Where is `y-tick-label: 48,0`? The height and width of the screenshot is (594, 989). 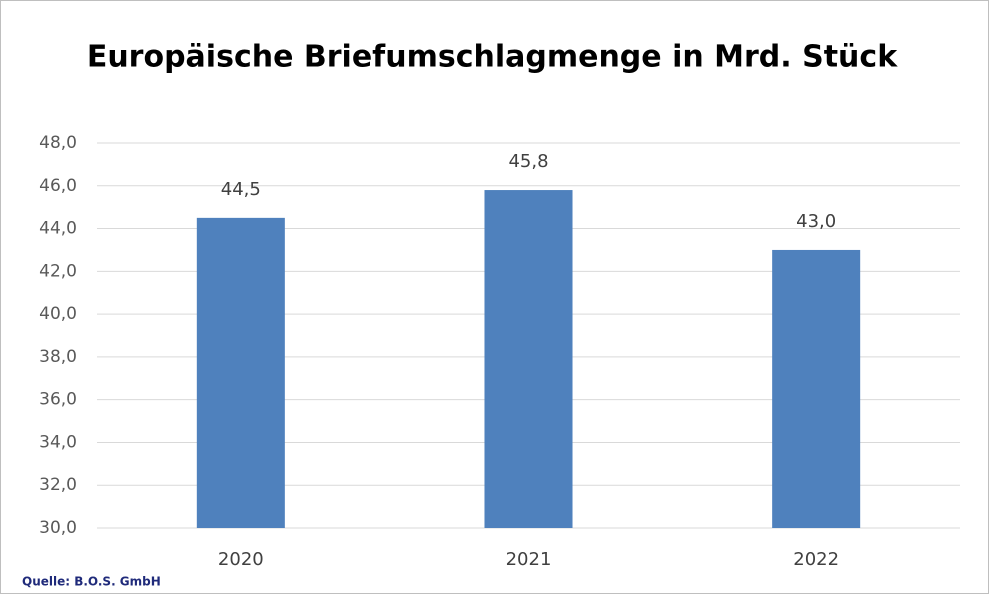 y-tick-label: 48,0 is located at coordinates (58, 143).